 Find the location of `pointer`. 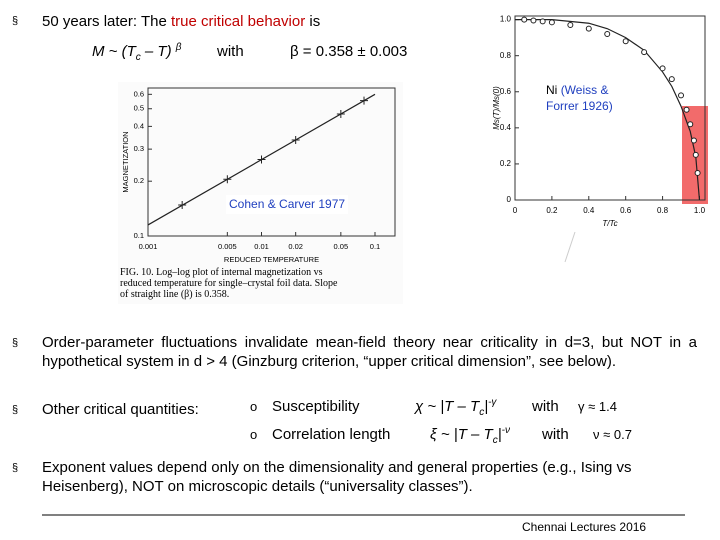

pointer is located at coordinates (570, 247).